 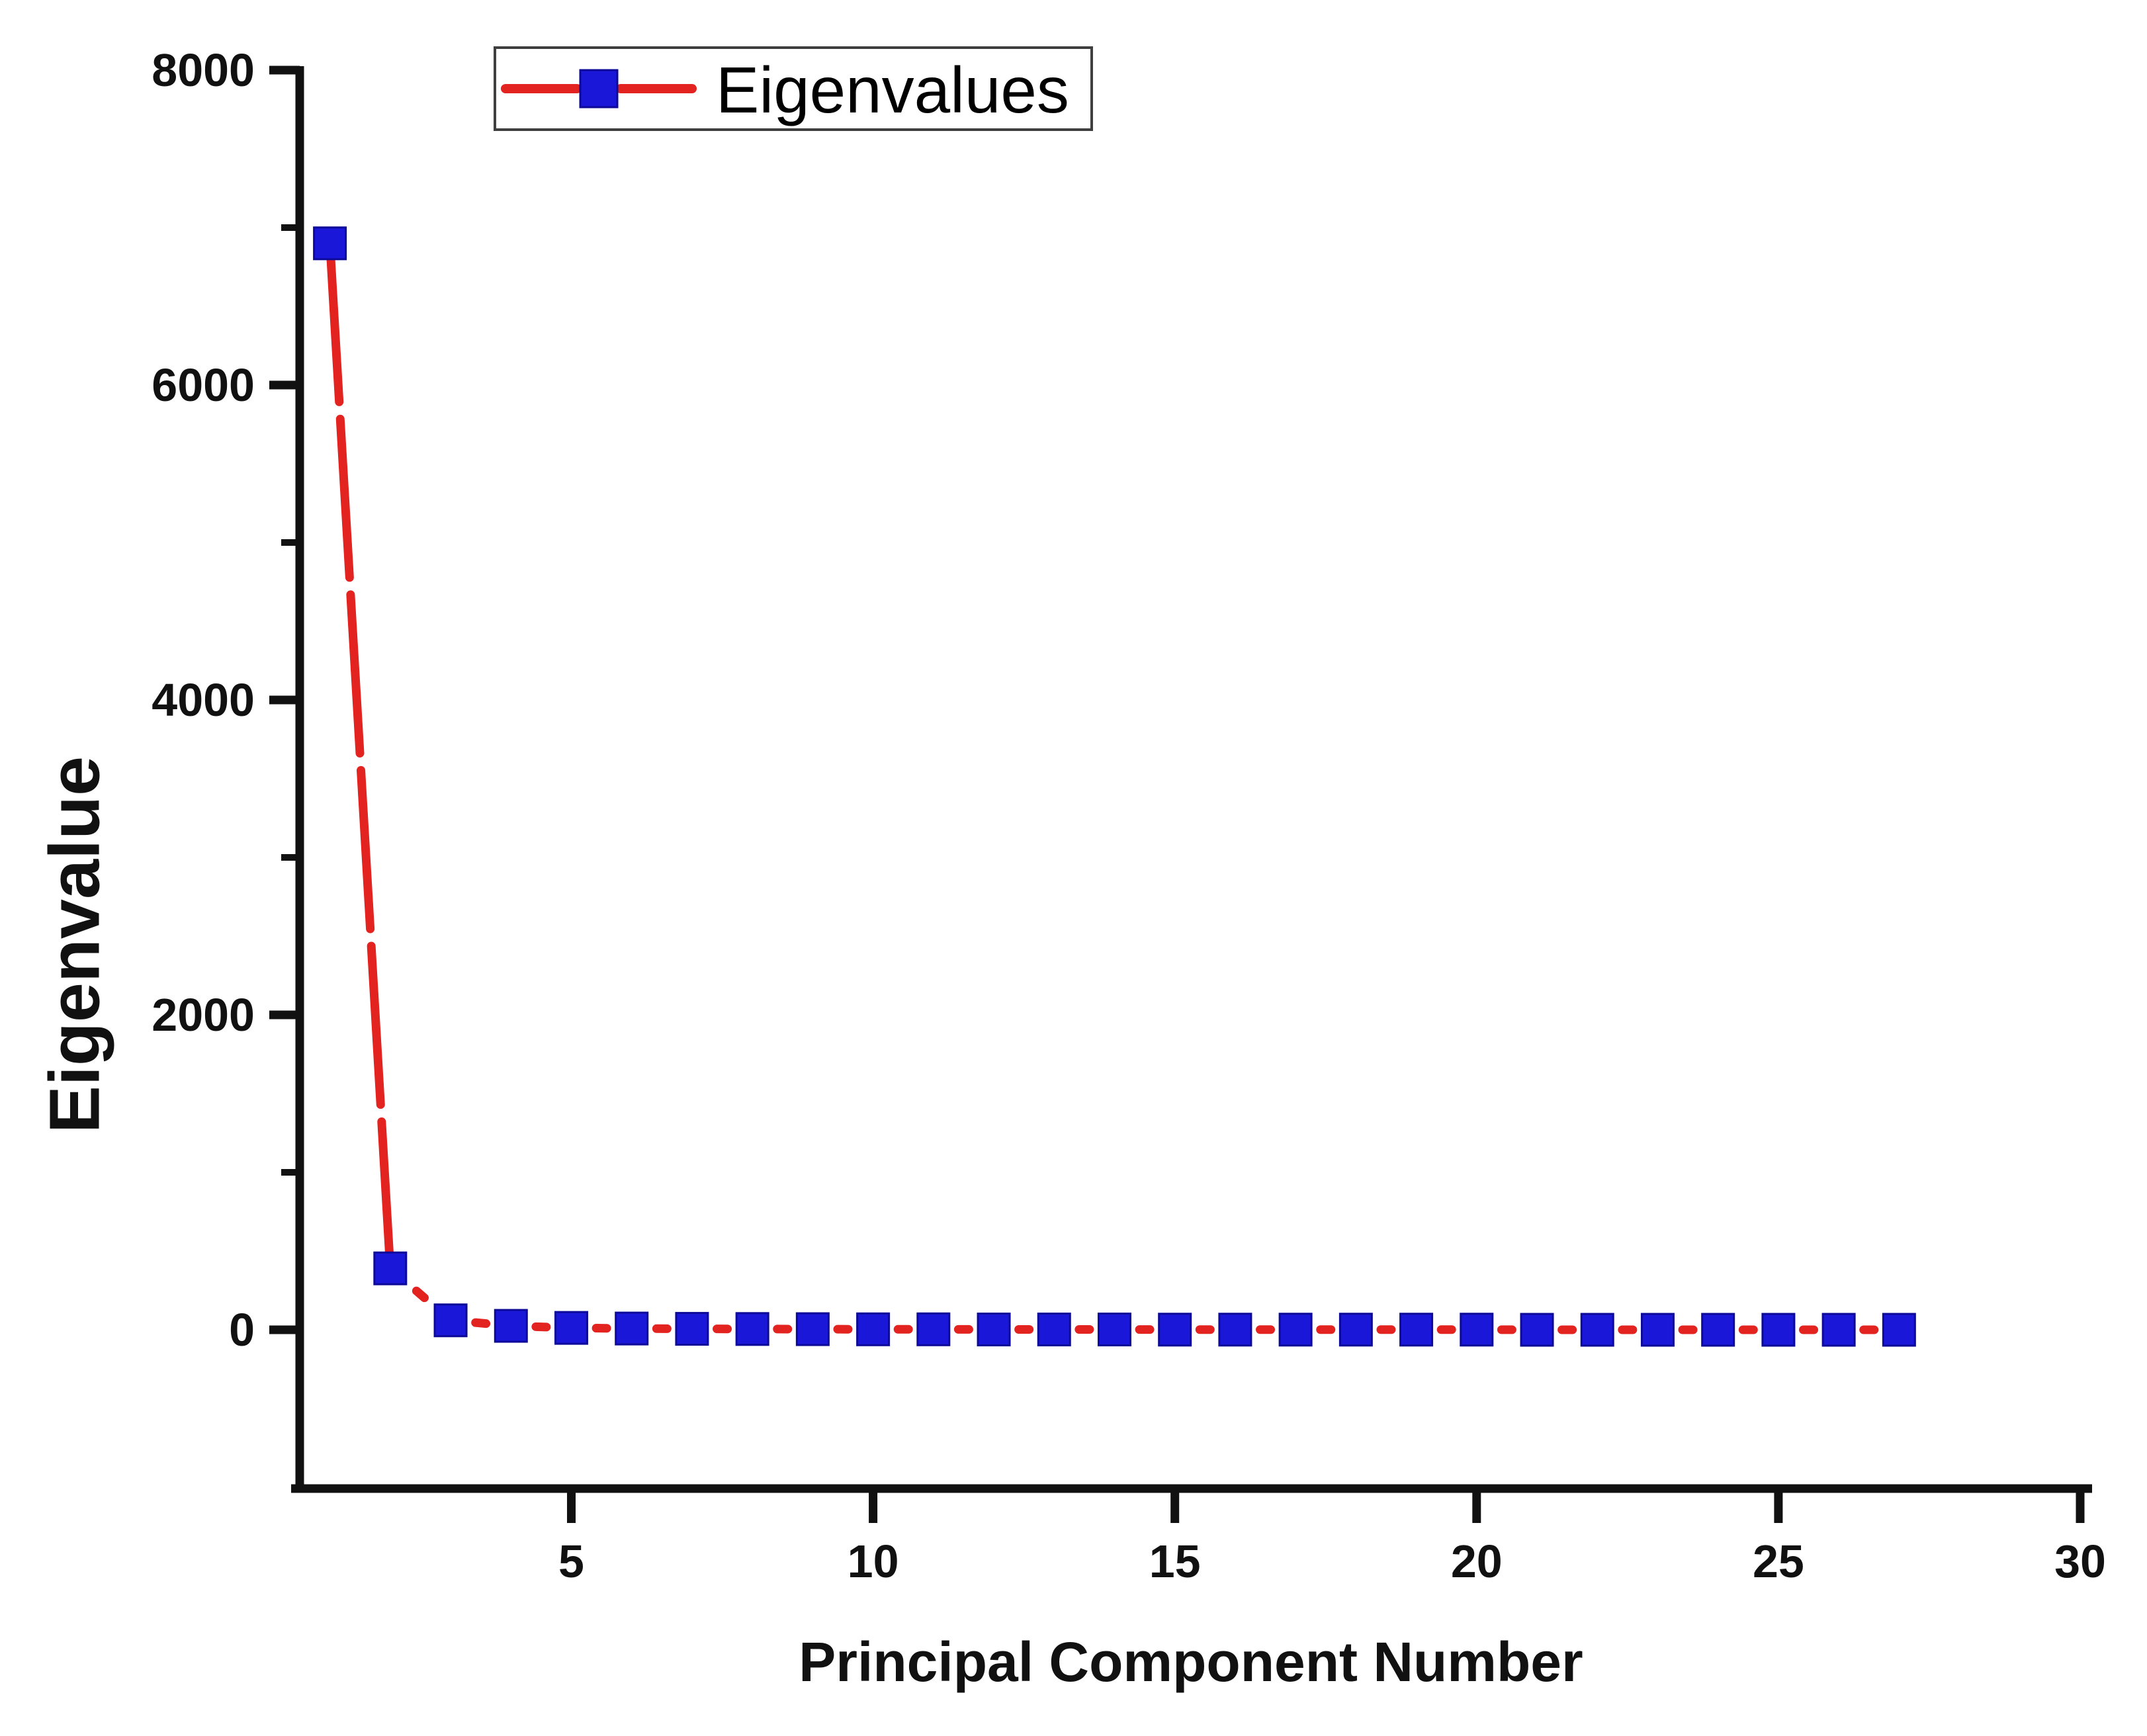 What do you see at coordinates (1477, 1561) in the screenshot?
I see `x-tick-label: 20` at bounding box center [1477, 1561].